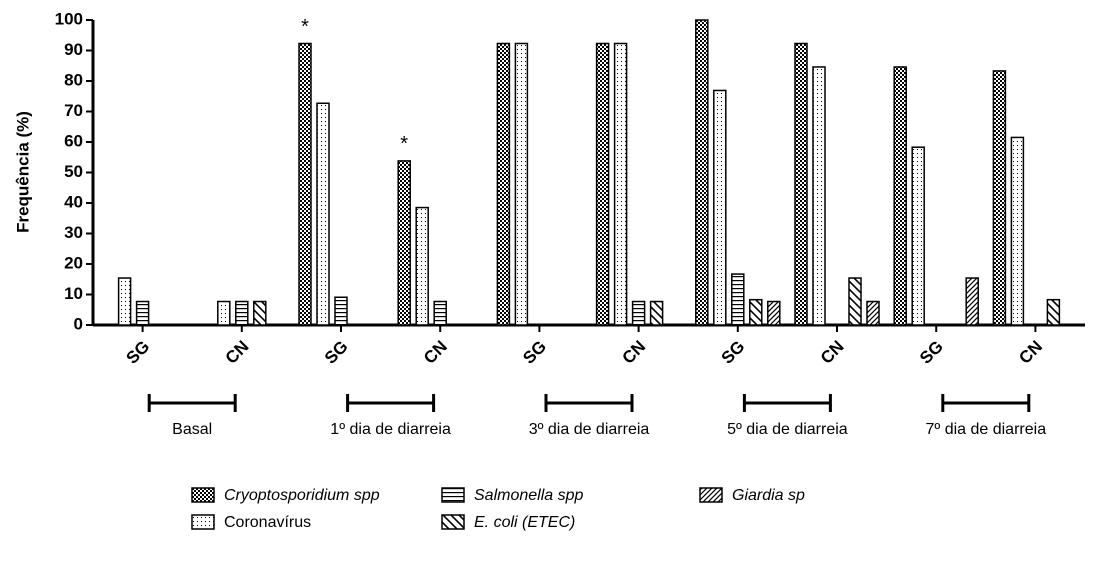 This screenshot has width=1097, height=571. I want to click on group-label: Basal, so click(192, 429).